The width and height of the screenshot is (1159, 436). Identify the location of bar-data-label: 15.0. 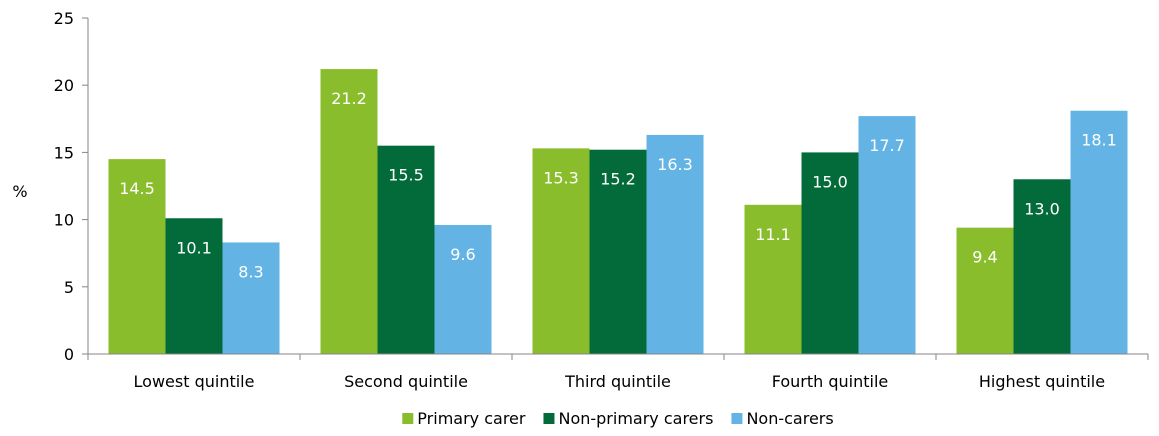
(830, 181).